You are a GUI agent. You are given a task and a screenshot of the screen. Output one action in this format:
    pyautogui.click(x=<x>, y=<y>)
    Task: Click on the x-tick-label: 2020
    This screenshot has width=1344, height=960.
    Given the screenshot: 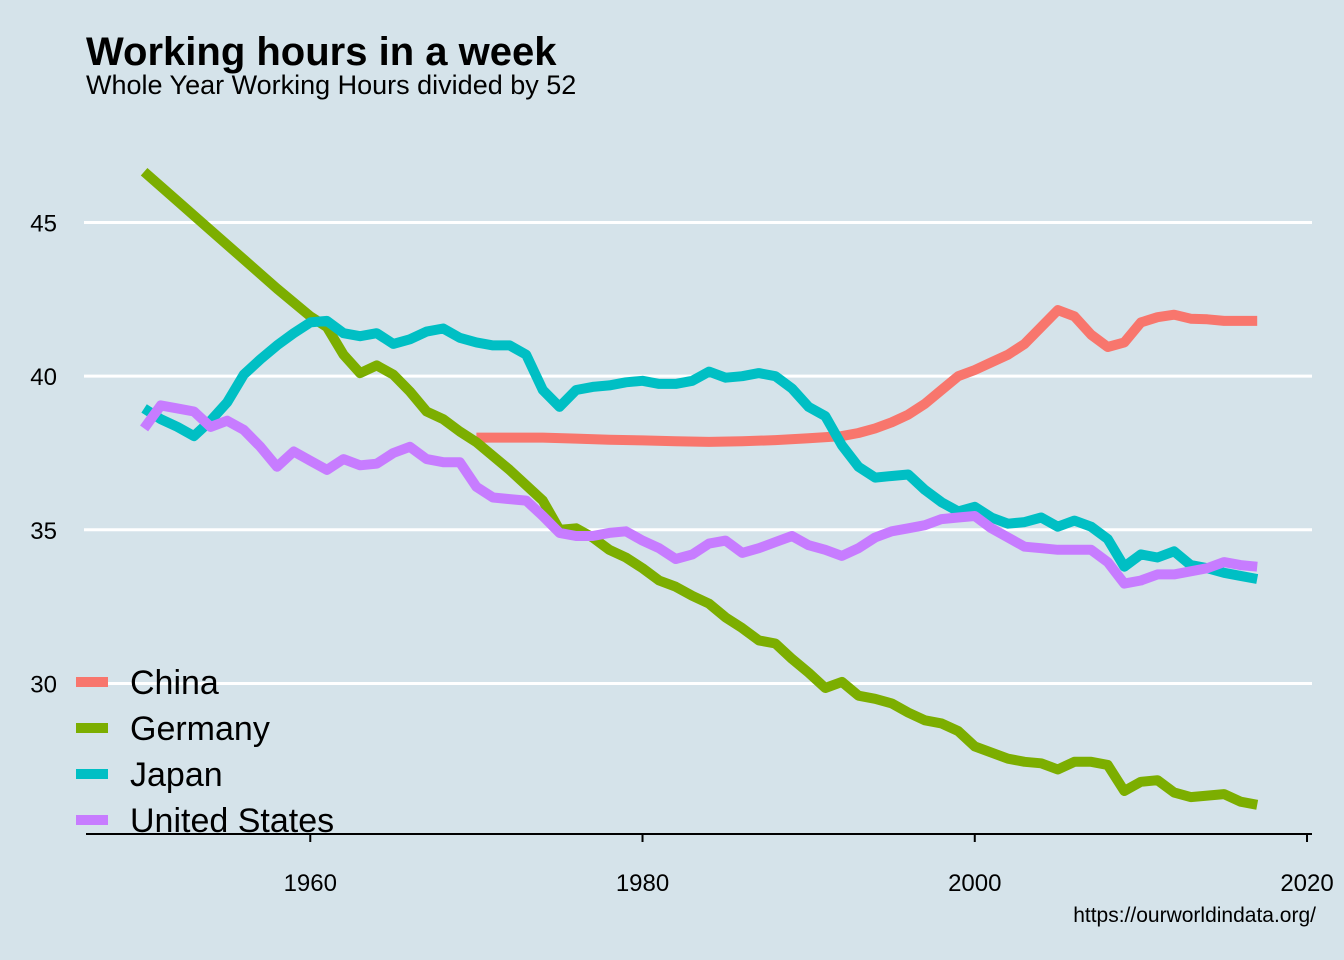 What is the action you would take?
    pyautogui.click(x=1306, y=883)
    